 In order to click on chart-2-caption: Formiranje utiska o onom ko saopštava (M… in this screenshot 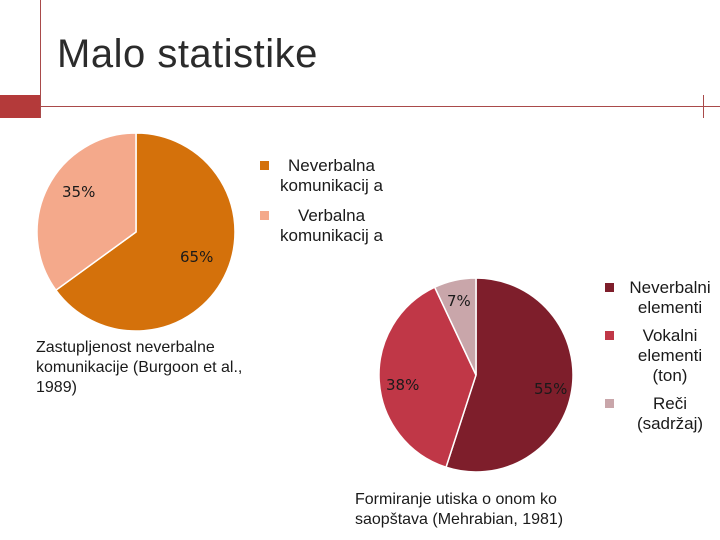, I will do `click(459, 509)`.